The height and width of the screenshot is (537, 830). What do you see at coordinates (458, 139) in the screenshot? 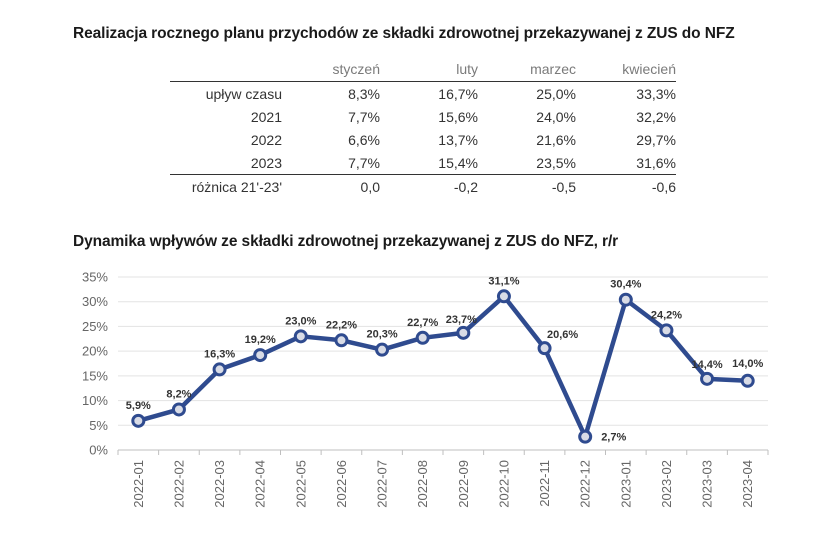
I see `table-cell: 13,7%` at bounding box center [458, 139].